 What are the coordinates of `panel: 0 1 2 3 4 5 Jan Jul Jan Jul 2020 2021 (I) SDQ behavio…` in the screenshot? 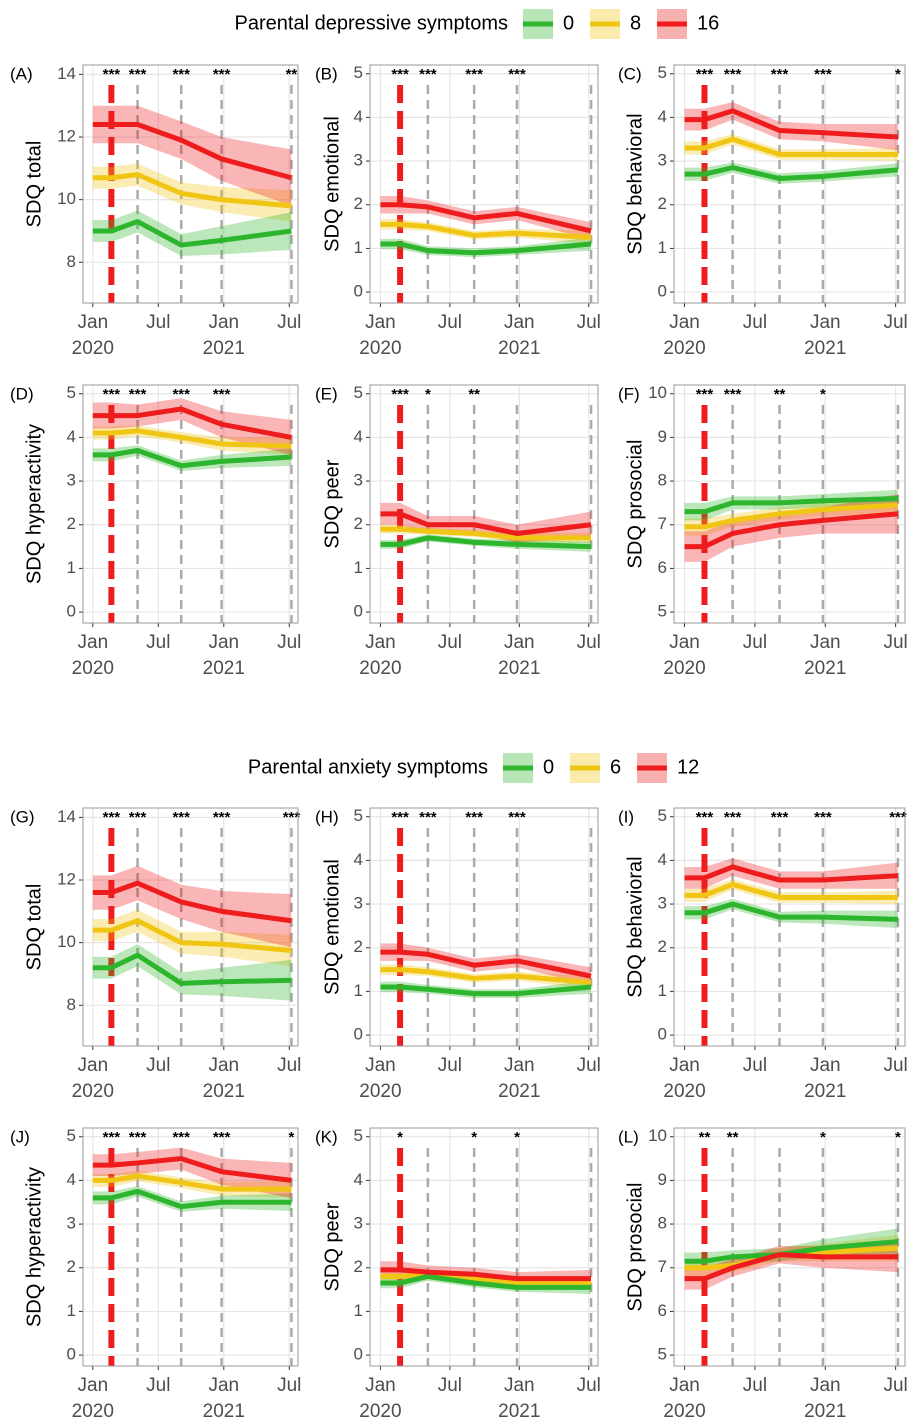 It's located at (763, 954).